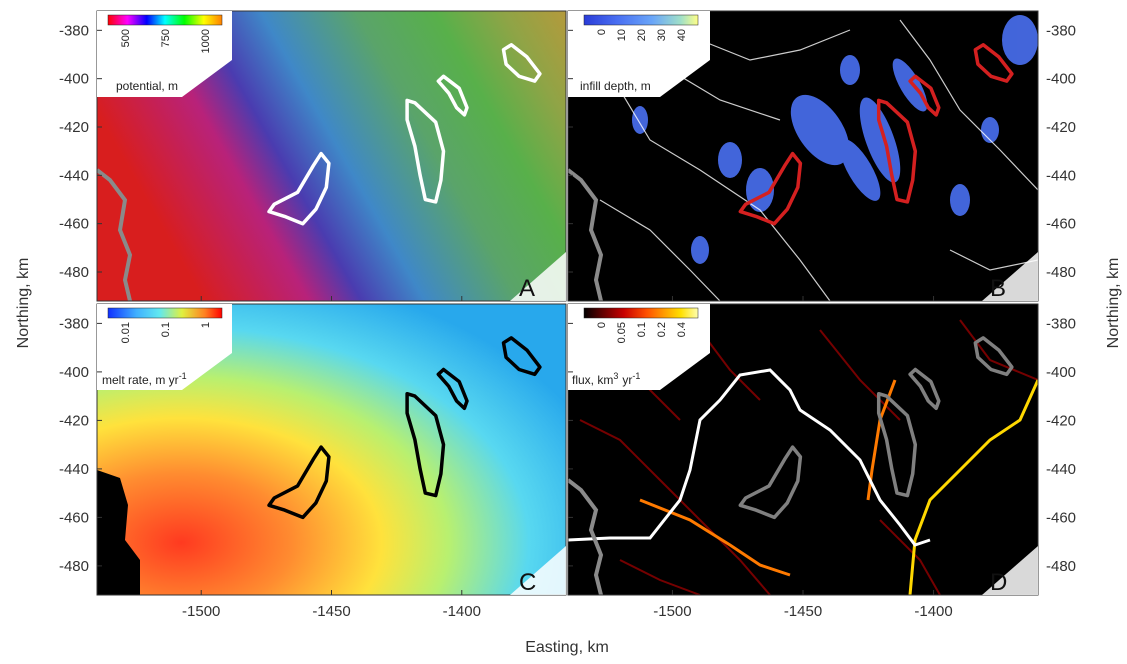  I want to click on colorbar-tick-label: 10, so click(622, 35).